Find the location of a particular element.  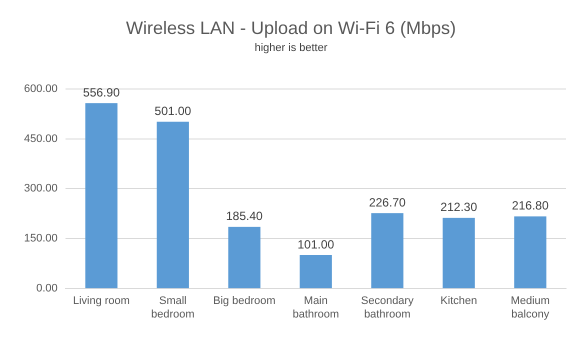

text: 212.30 is located at coordinates (459, 207).